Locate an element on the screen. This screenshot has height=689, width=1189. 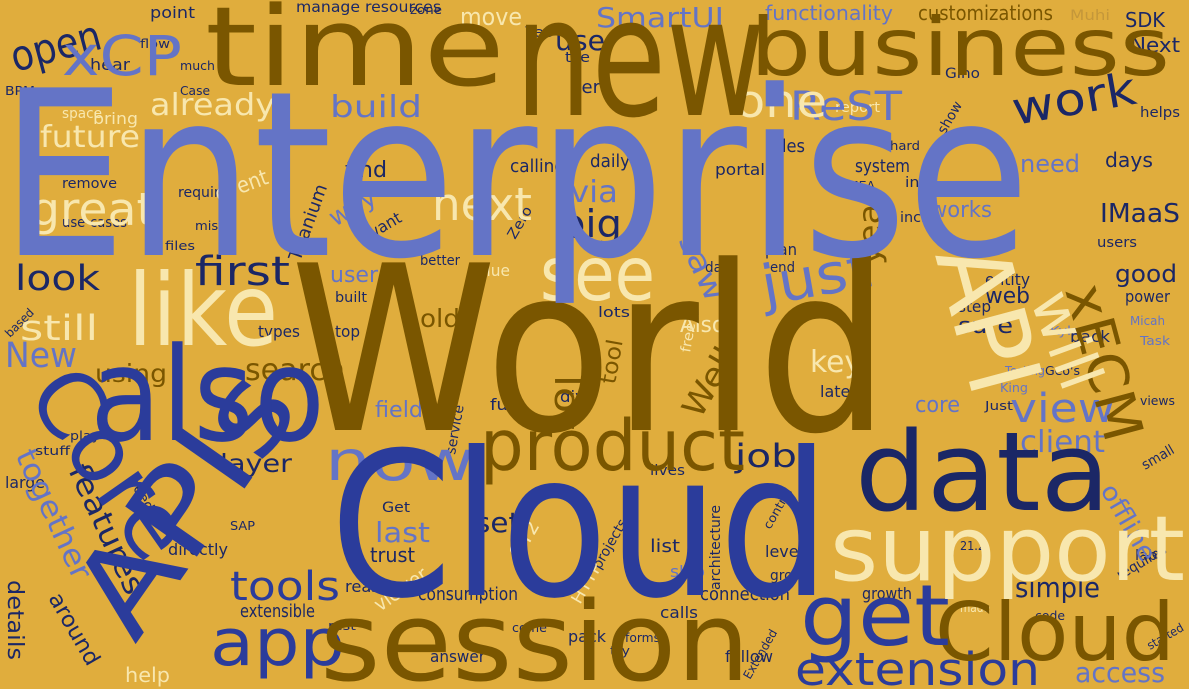
word: architecture is located at coordinates (716, 547).